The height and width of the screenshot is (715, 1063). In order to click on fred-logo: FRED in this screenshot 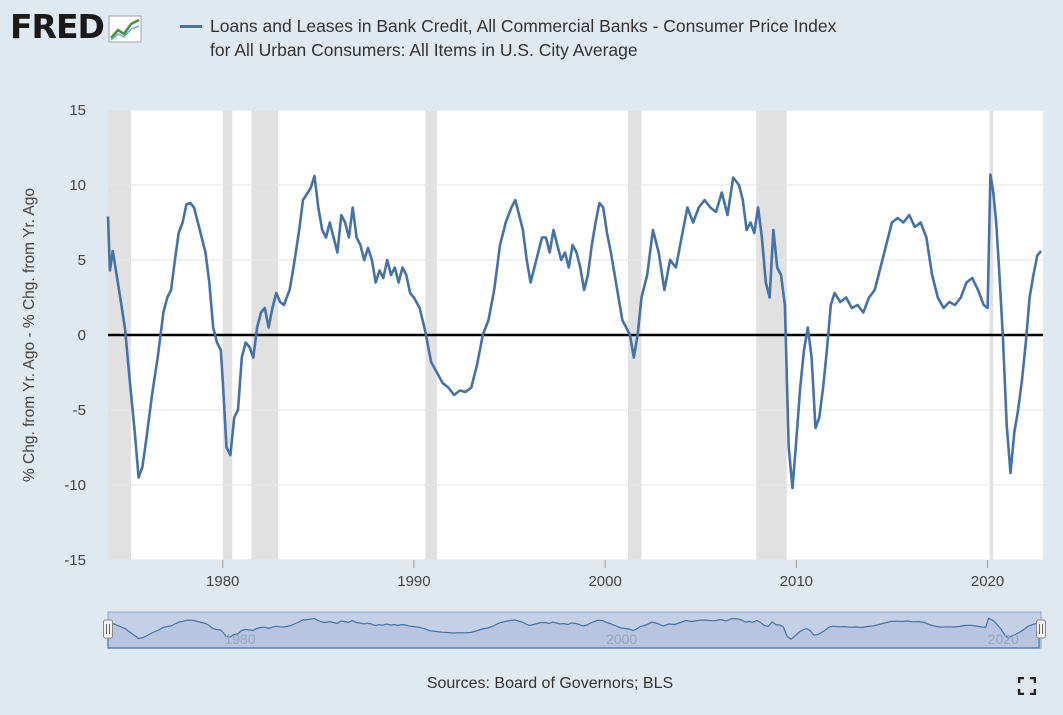, I will do `click(76, 27)`.